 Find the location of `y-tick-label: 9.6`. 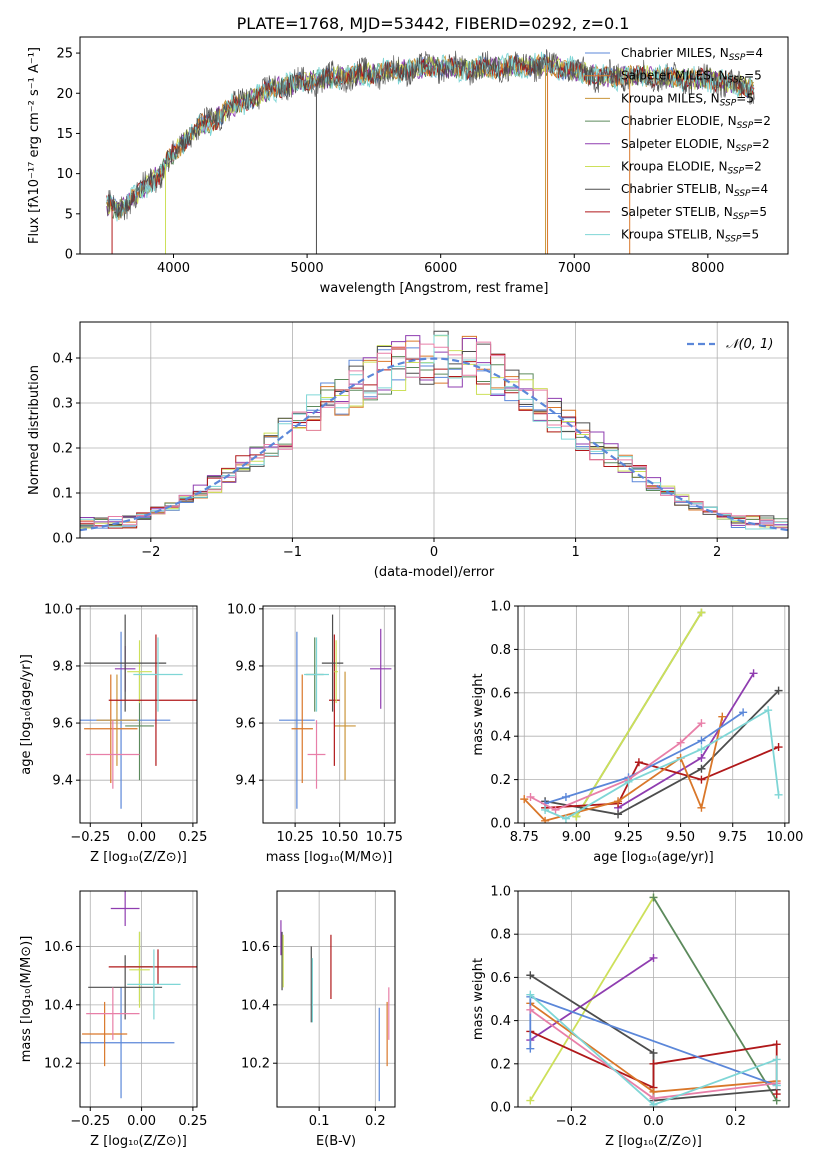

y-tick-label: 9.6 is located at coordinates (62, 724).